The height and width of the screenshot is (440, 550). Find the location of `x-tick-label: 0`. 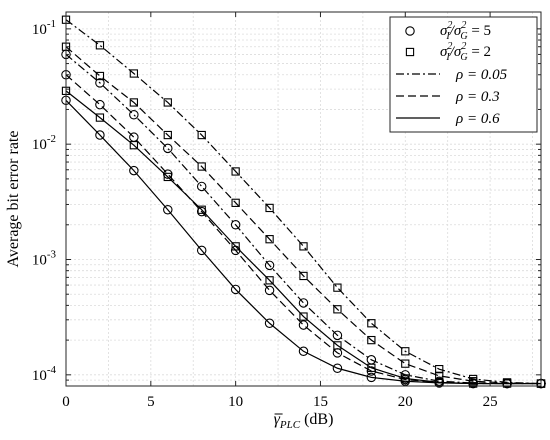

x-tick-label: 0 is located at coordinates (66, 402).